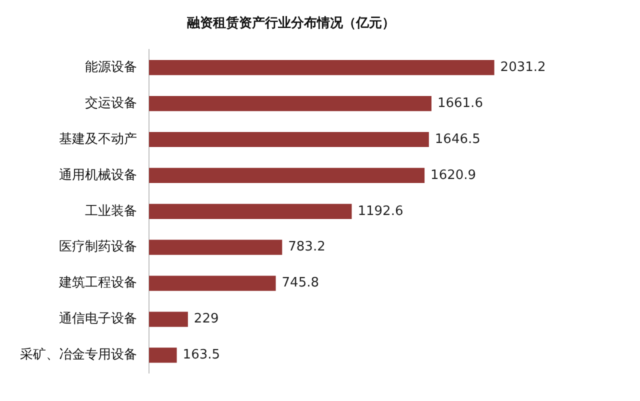  I want to click on y-tick-label: 采矿、冶金专用设备, so click(78, 355).